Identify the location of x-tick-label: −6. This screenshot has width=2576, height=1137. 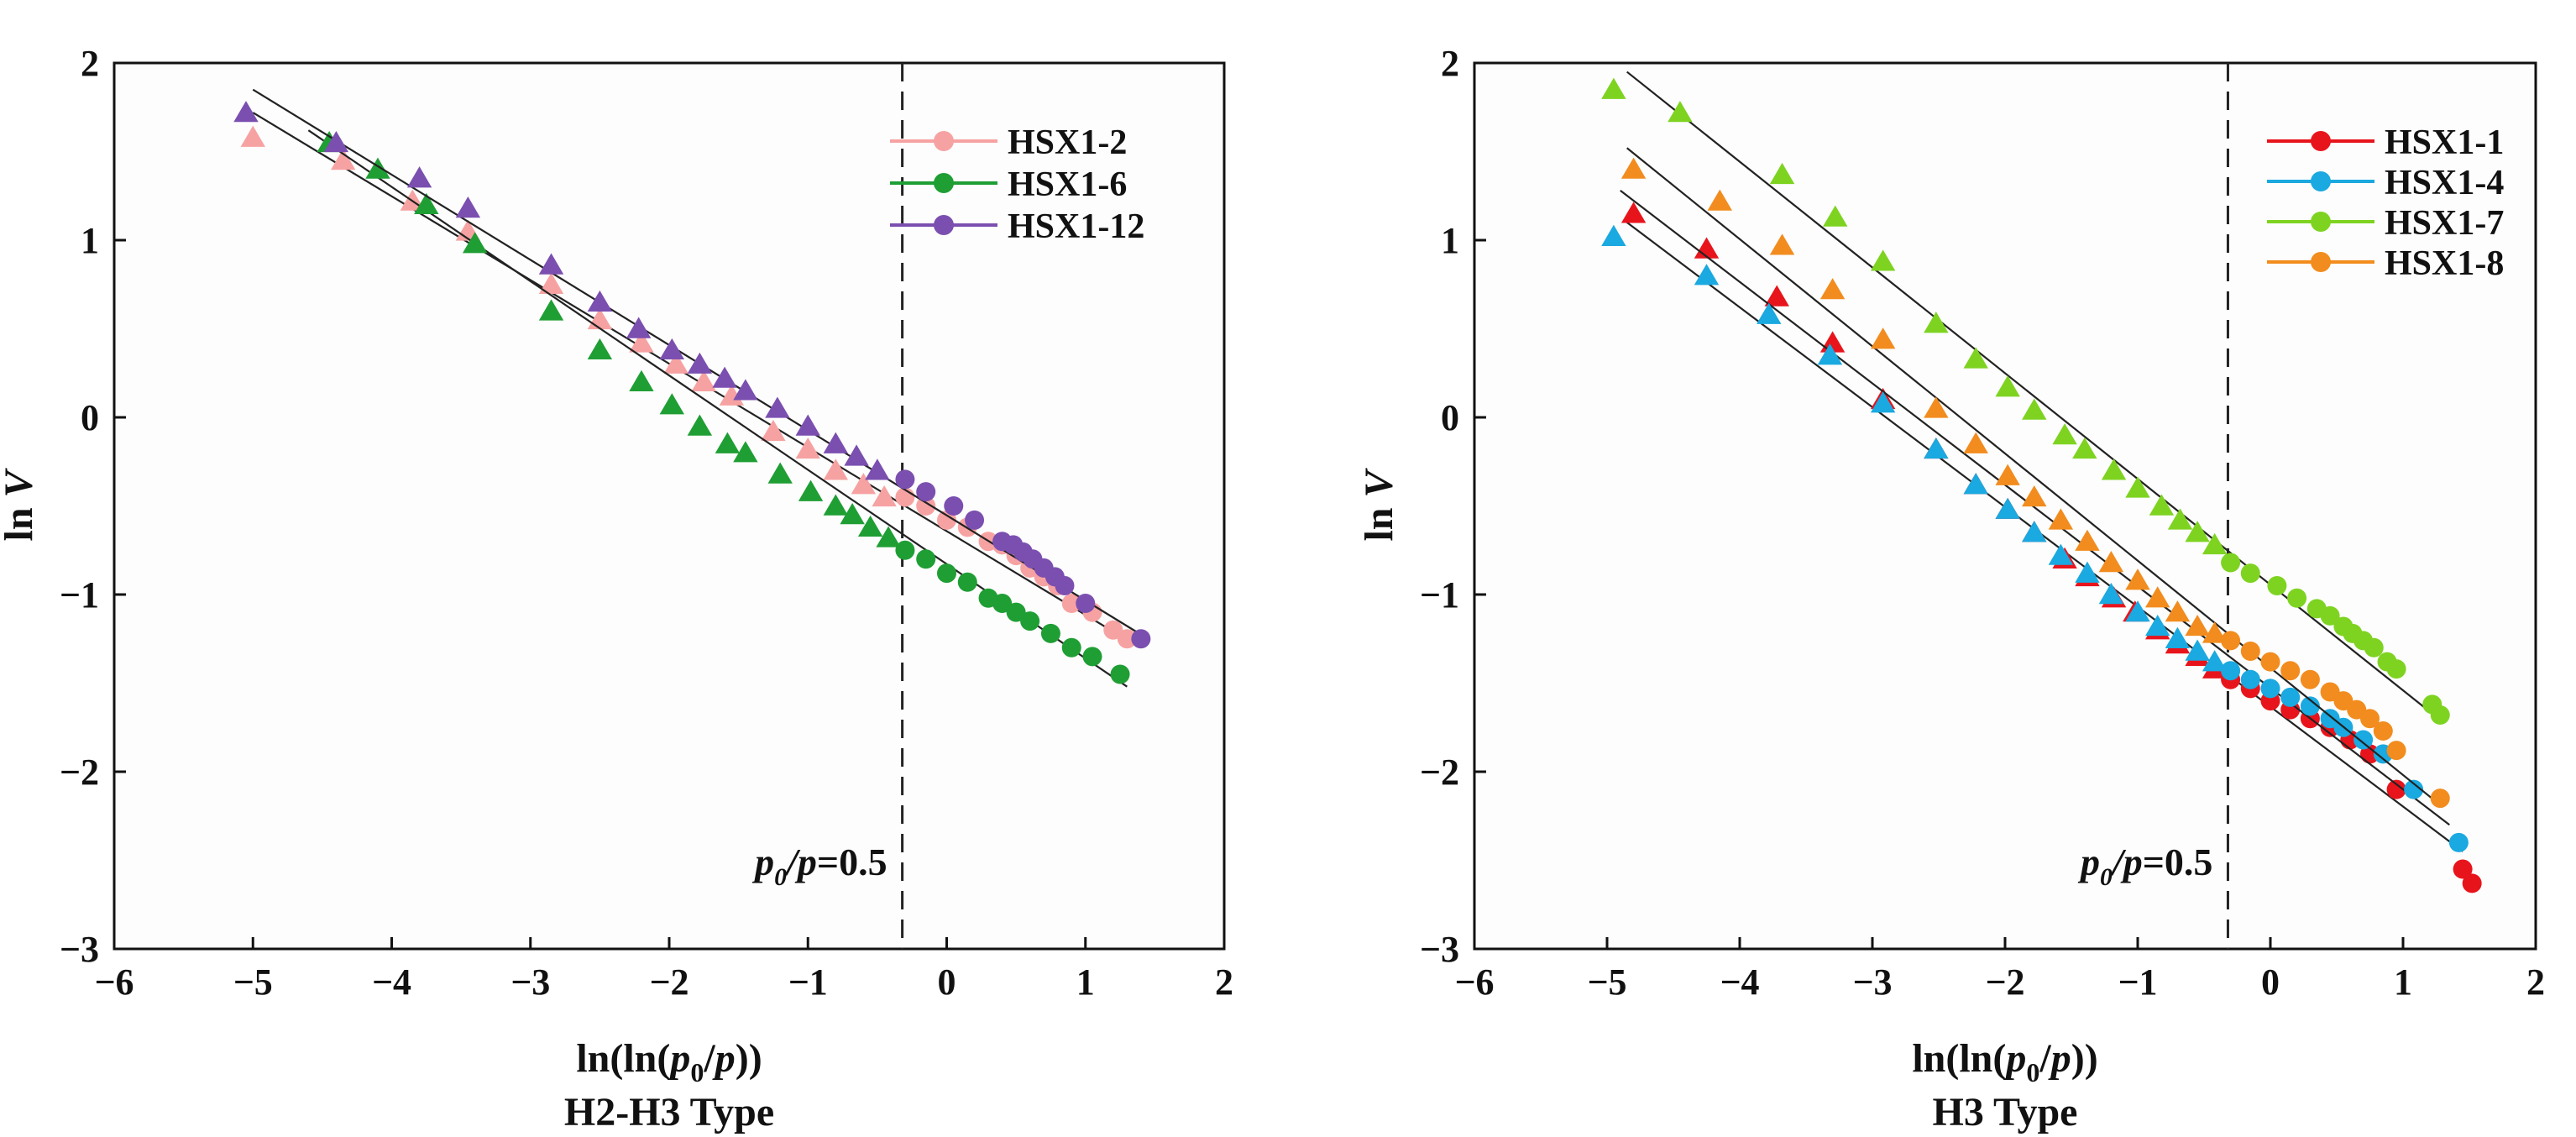
(1474, 982).